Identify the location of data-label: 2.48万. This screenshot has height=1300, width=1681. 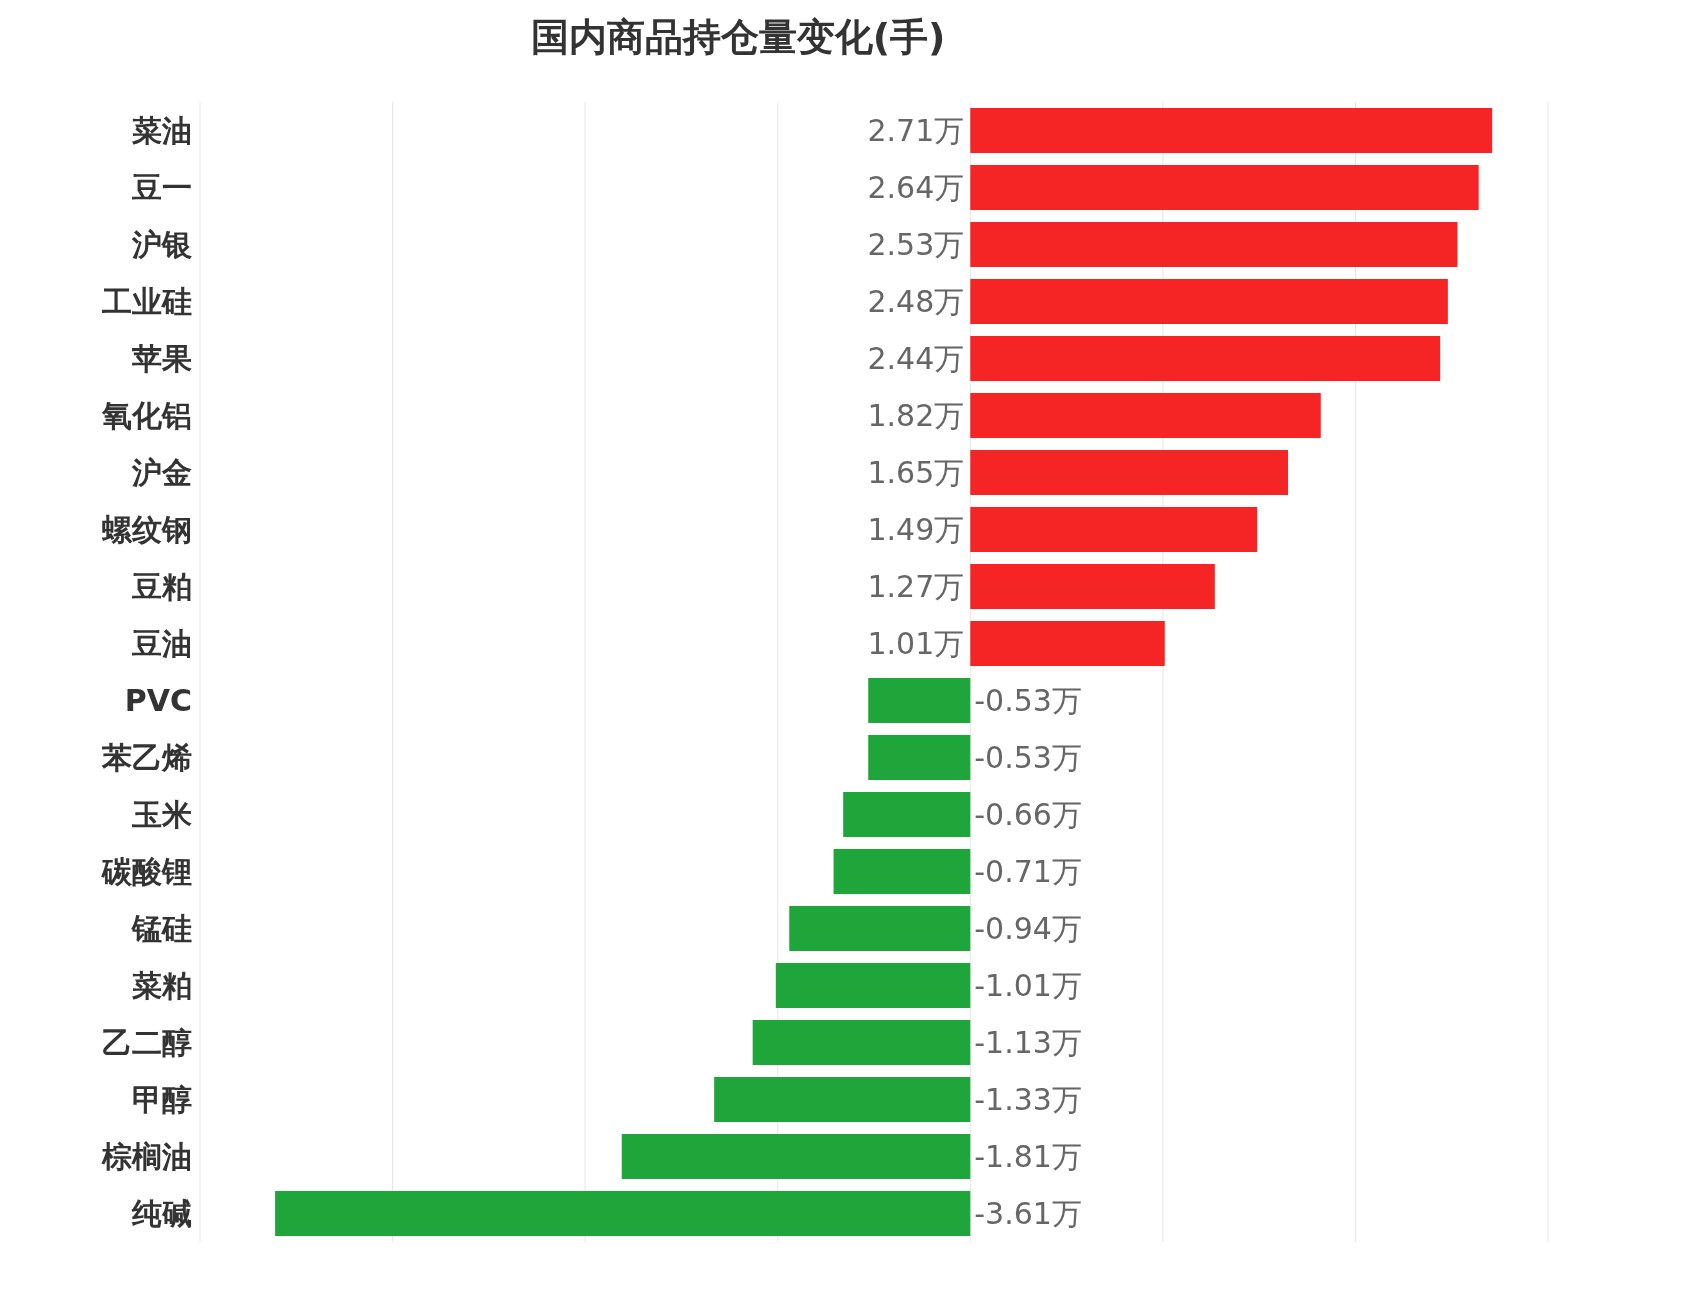
(916, 301).